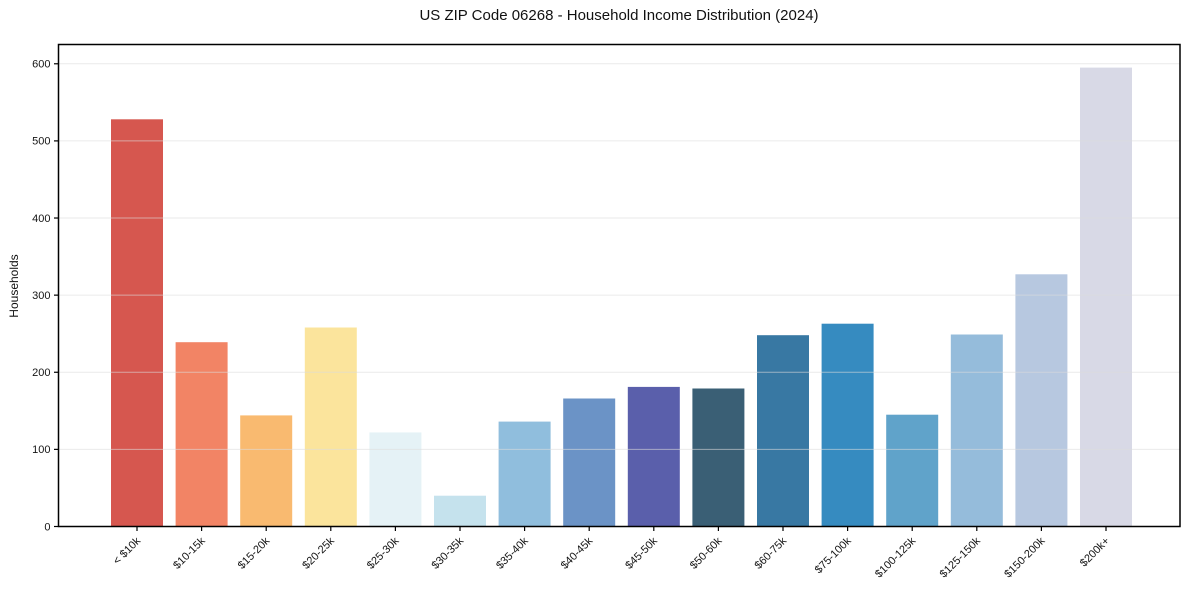 Image resolution: width=1189 pixels, height=590 pixels. What do you see at coordinates (266, 471) in the screenshot?
I see `bar-$15-20k` at bounding box center [266, 471].